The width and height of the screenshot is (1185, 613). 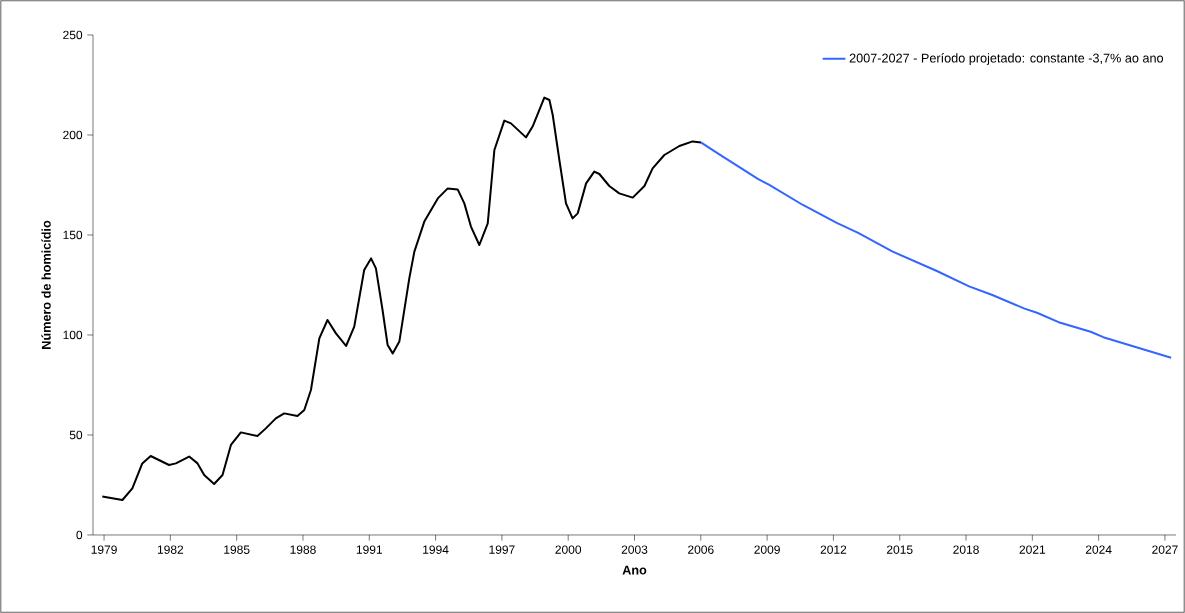 I want to click on x-tick-label: 2027, so click(x=1165, y=549).